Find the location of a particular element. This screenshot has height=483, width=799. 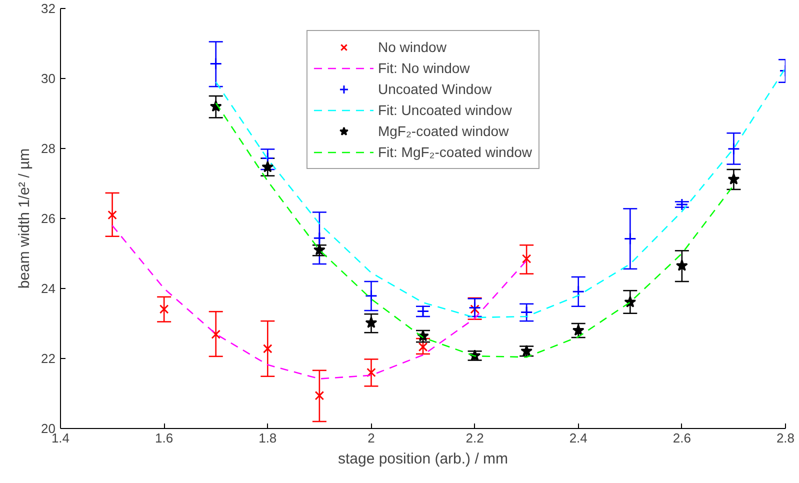

legend-label: MgF₂-coated window is located at coordinates (443, 131).